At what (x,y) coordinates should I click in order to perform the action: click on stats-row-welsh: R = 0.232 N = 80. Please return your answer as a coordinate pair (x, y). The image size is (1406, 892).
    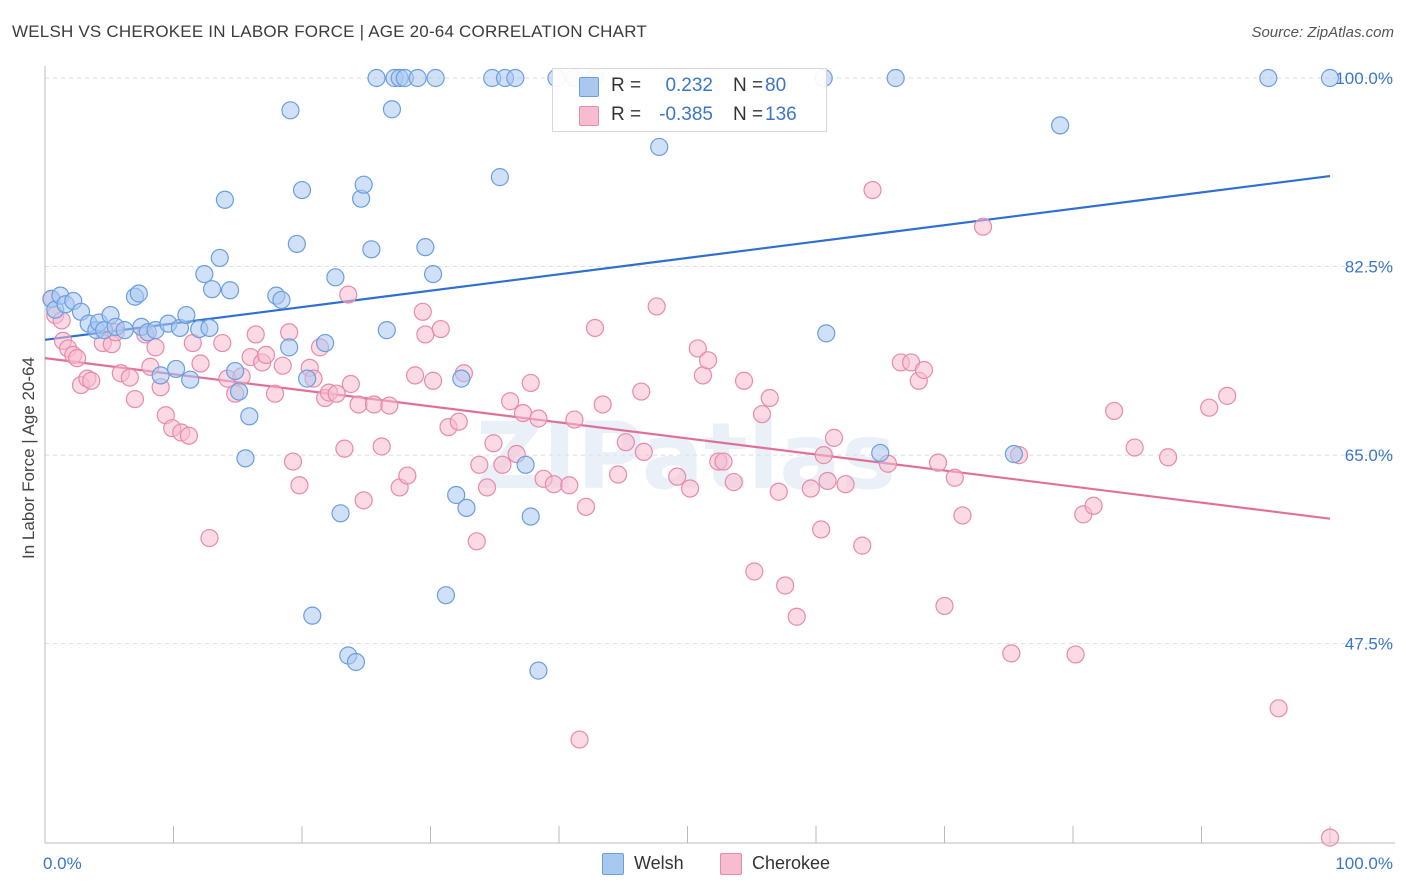
    Looking at the image, I should click on (689, 86).